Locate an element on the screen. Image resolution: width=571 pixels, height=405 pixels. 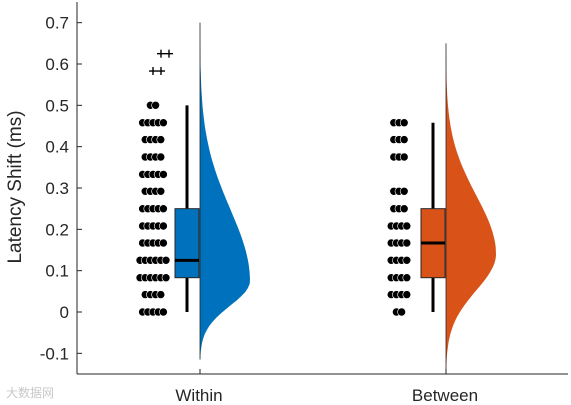
y-tick-label: 0.7 is located at coordinates (57, 23).